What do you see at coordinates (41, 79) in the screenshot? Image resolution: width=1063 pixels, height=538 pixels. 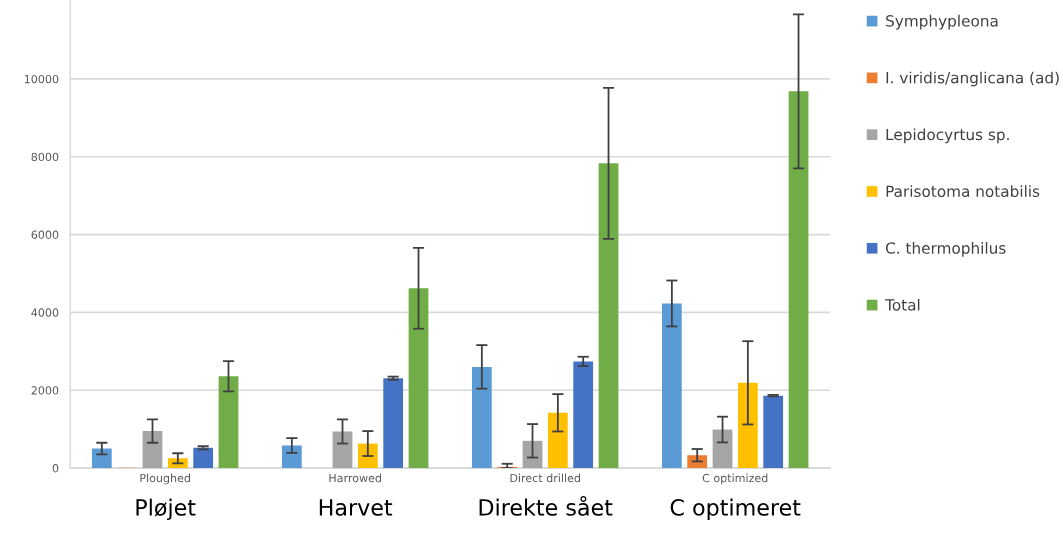 I see `y-tick-label: 10000` at bounding box center [41, 79].